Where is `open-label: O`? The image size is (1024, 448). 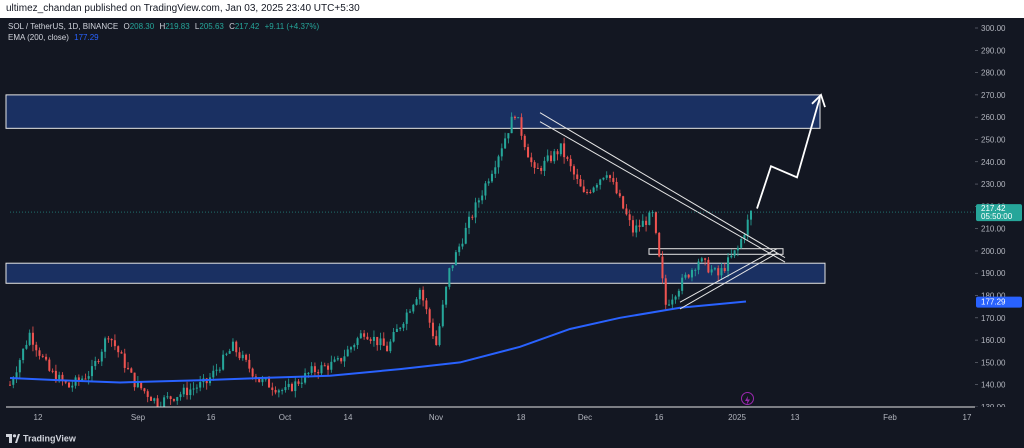 open-label: O is located at coordinates (126, 26).